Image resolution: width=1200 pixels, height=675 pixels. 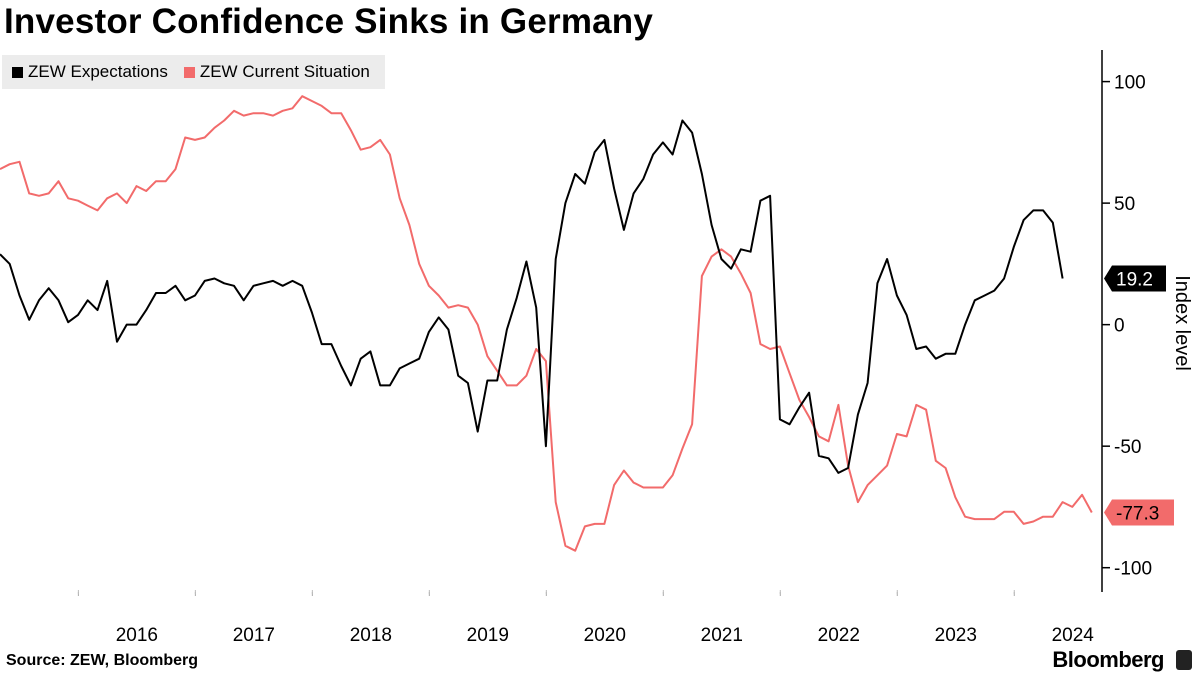 What do you see at coordinates (722, 635) in the screenshot?
I see `x-tick-label: 2021` at bounding box center [722, 635].